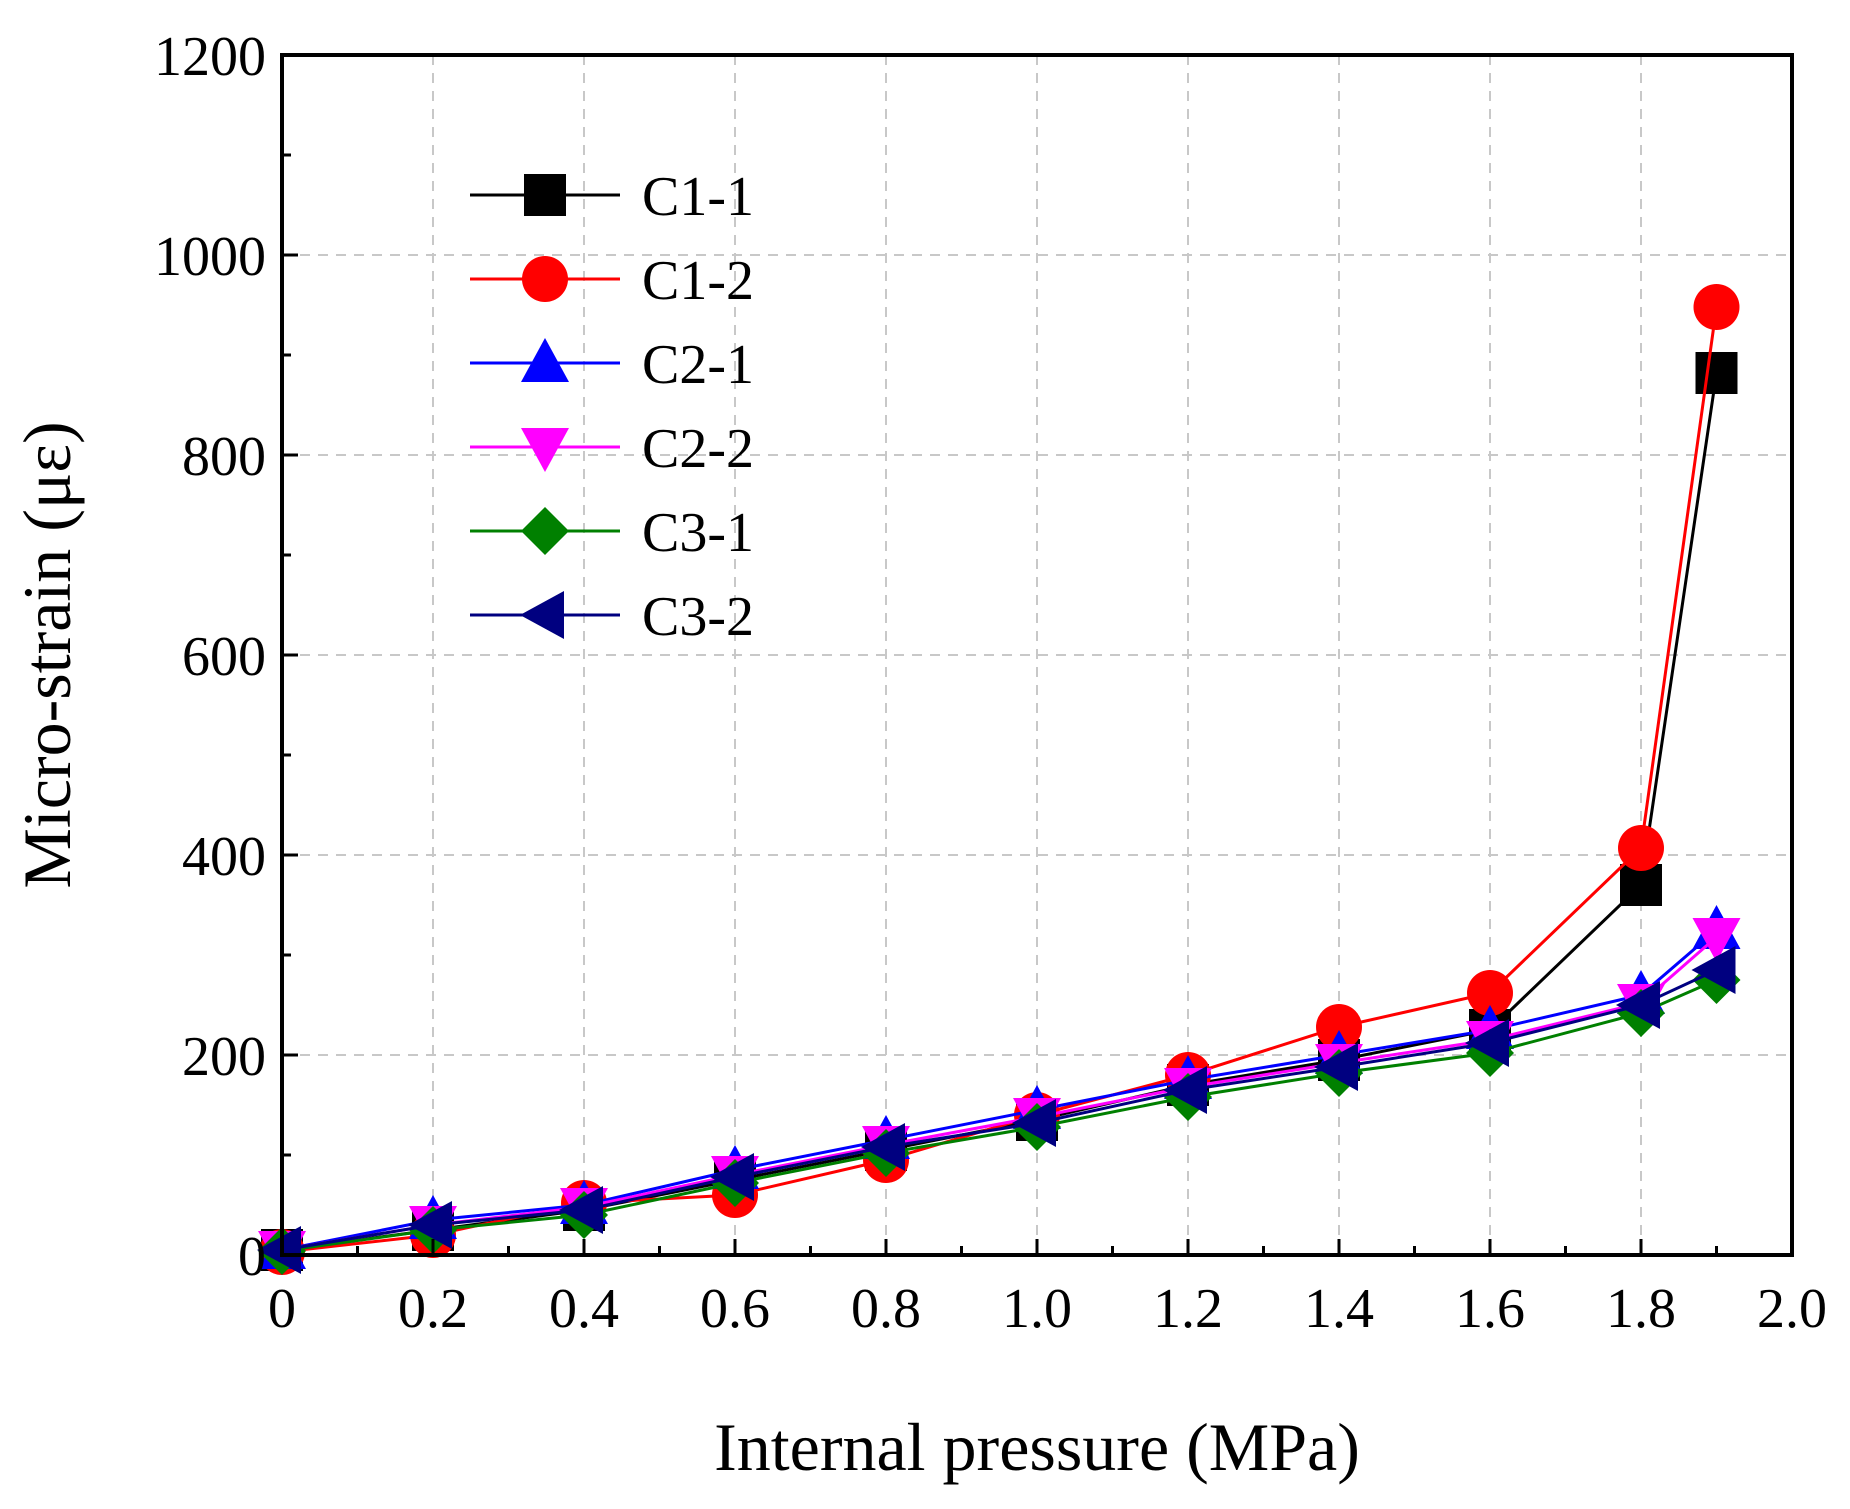 Image resolution: width=1850 pixels, height=1509 pixels. I want to click on y-tick-label: 400, so click(224, 857).